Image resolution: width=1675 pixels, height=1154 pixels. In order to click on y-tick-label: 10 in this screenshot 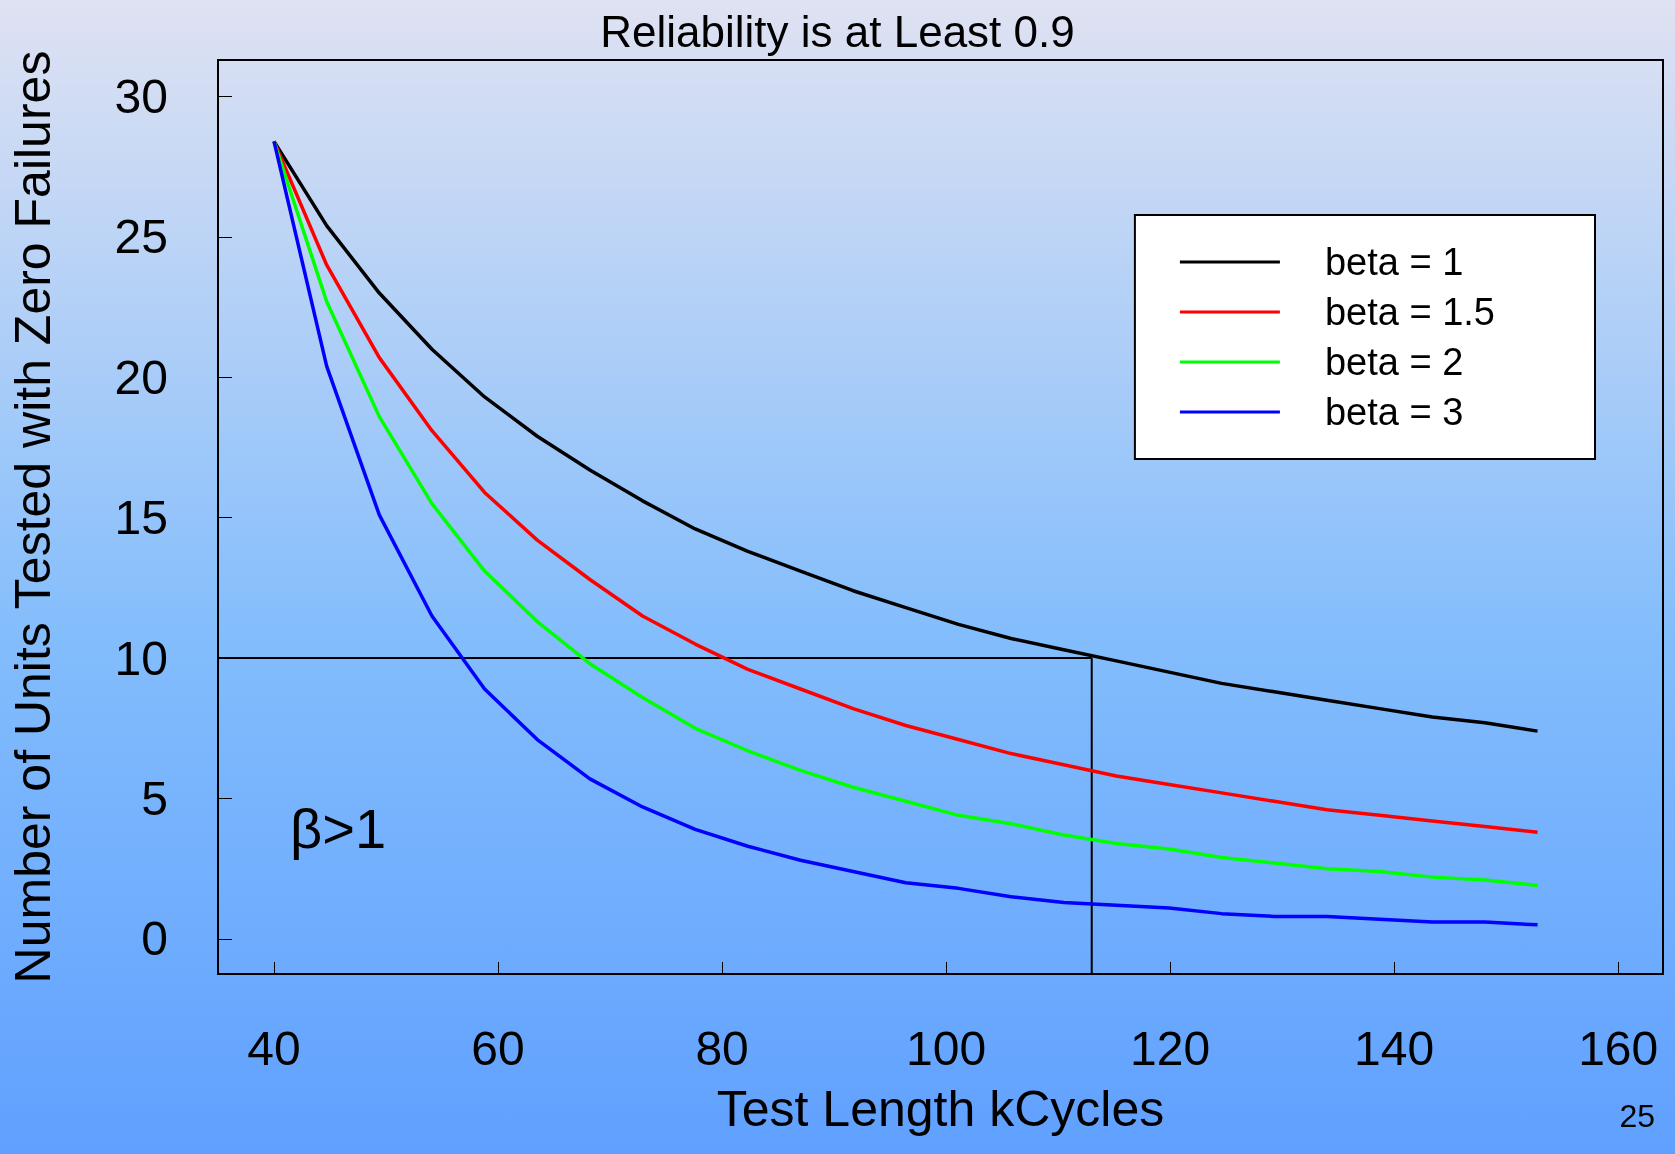, I will do `click(141, 658)`.